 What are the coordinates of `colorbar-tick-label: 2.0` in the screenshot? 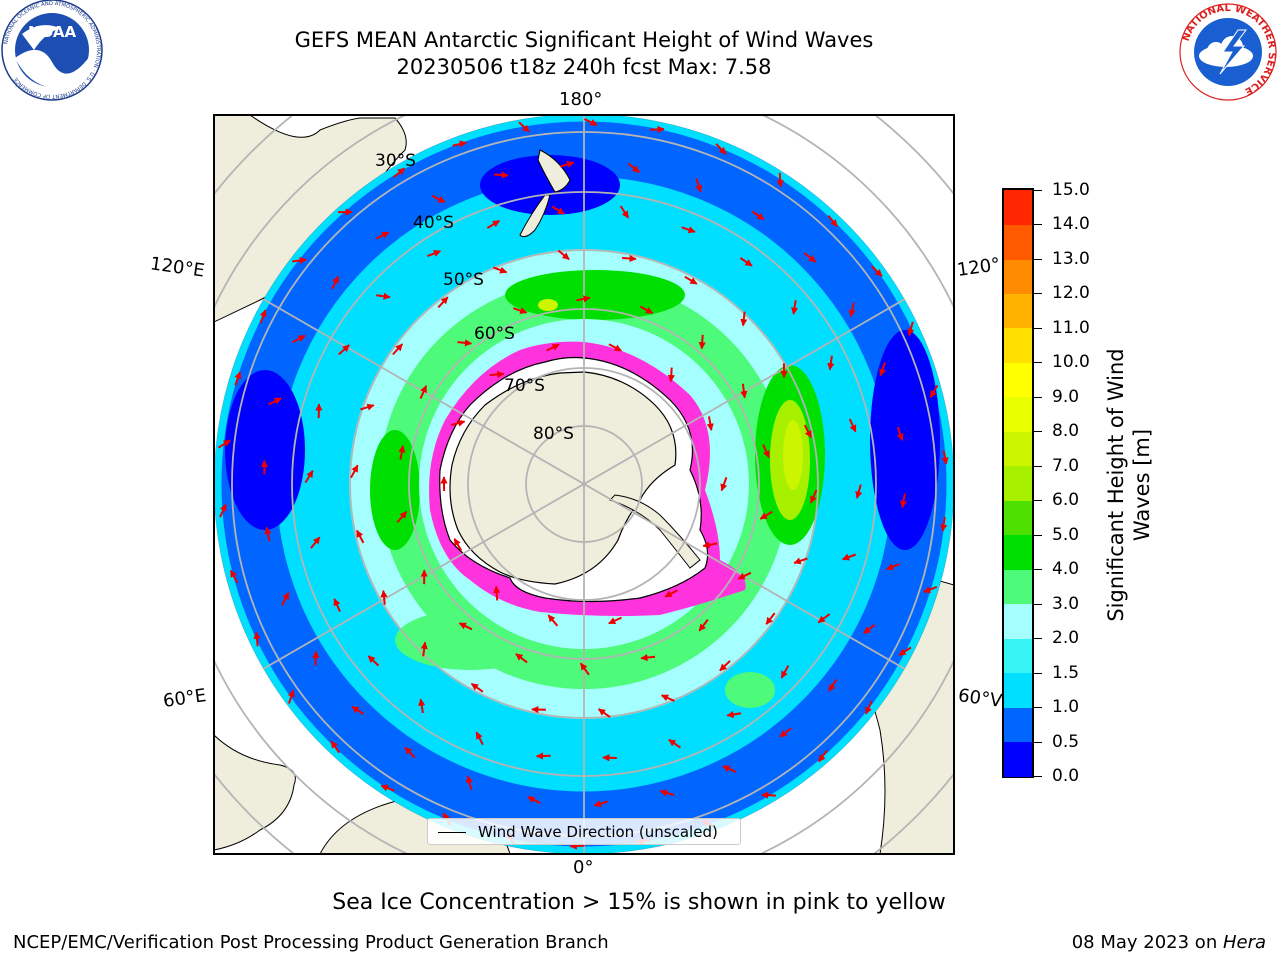 It's located at (1066, 638).